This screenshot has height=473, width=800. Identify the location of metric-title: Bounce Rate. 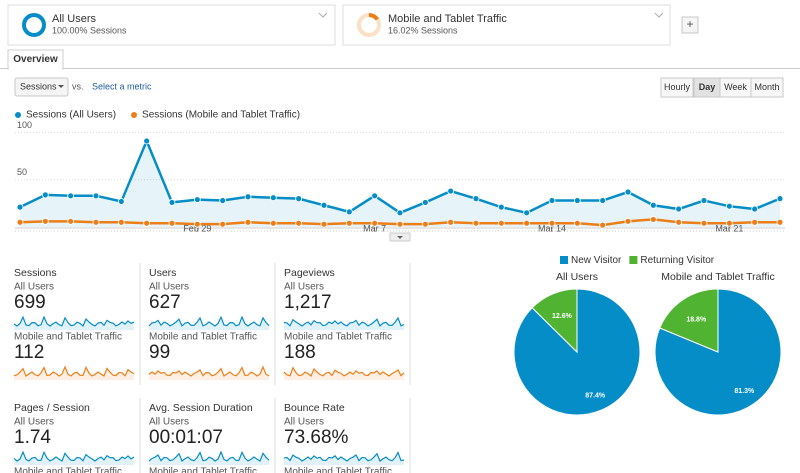
(314, 408).